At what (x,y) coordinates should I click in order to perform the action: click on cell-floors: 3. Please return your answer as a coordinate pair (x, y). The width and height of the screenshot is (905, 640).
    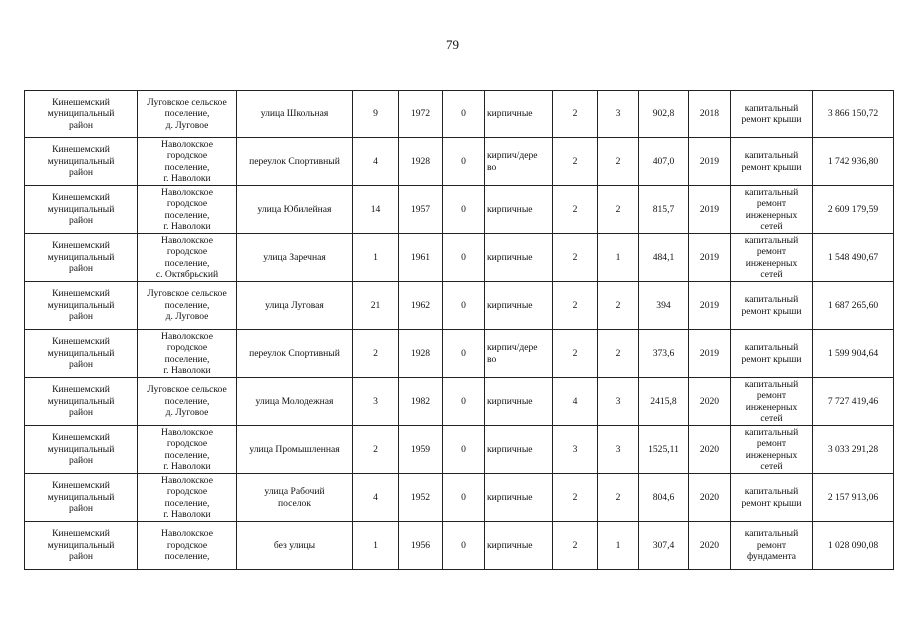
    Looking at the image, I should click on (575, 449).